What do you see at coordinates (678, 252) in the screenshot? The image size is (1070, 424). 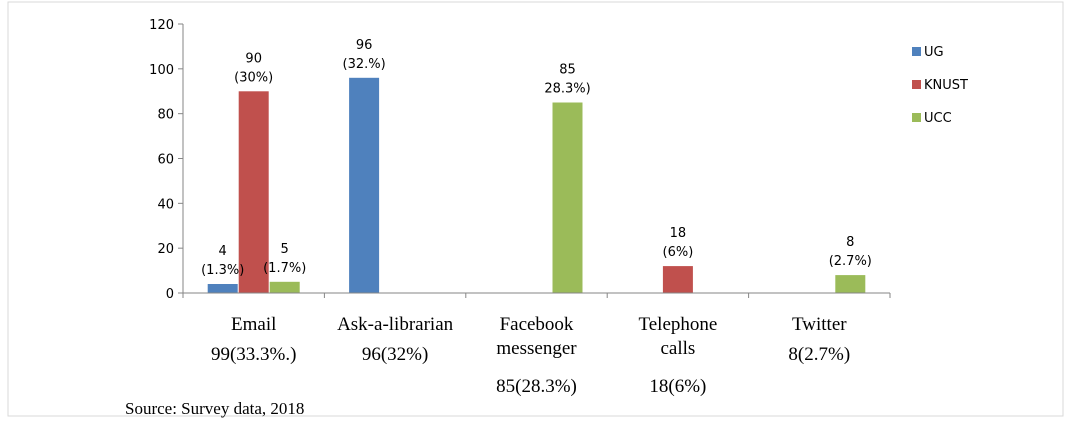 I see `data-label-percent: (6%)` at bounding box center [678, 252].